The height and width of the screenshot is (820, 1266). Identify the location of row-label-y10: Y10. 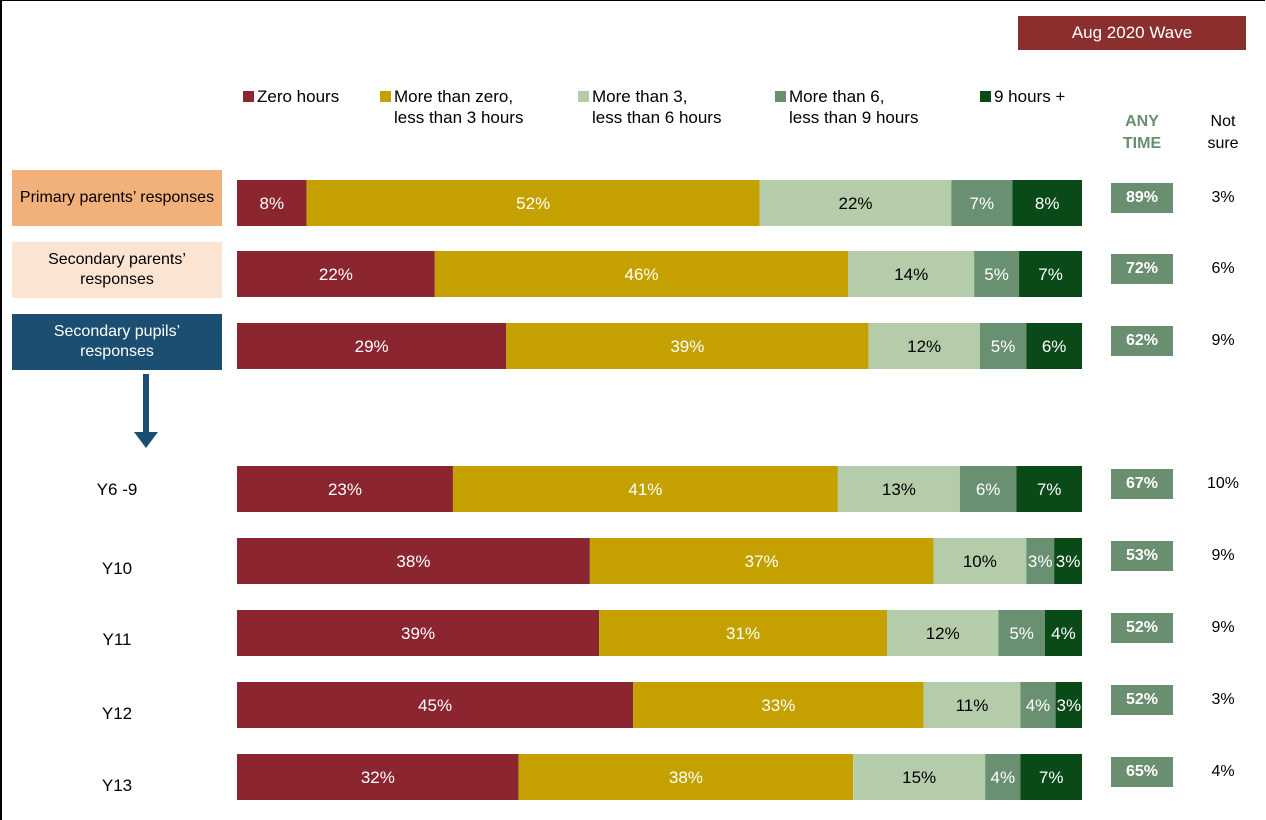
(117, 568).